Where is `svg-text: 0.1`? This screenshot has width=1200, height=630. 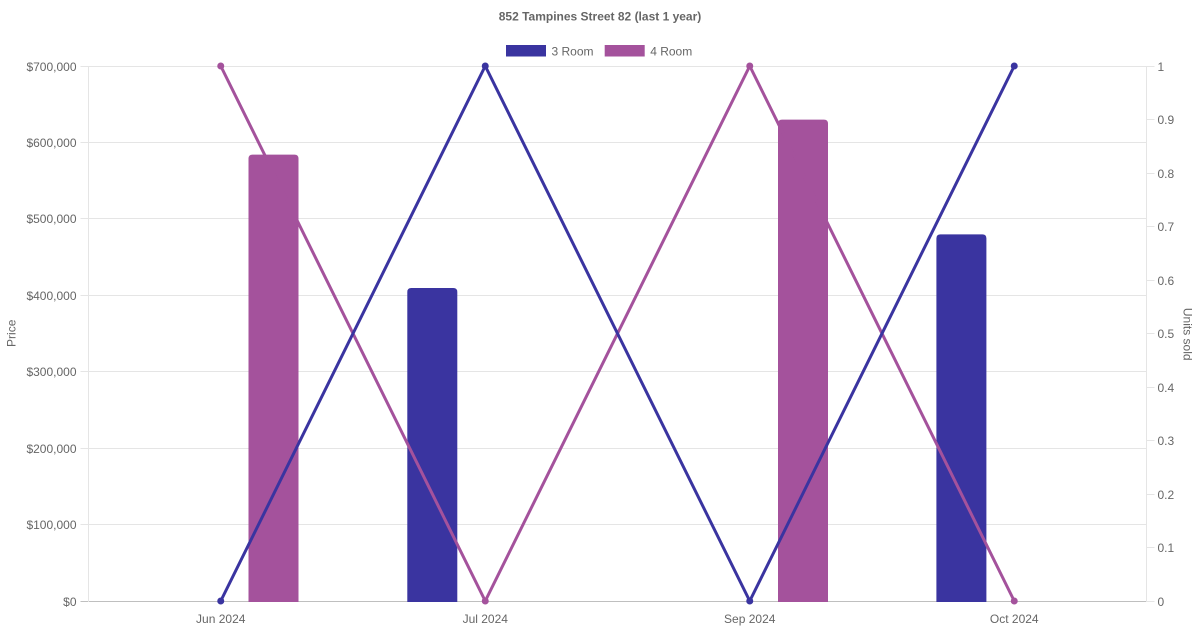
svg-text: 0.1 is located at coordinates (1166, 548).